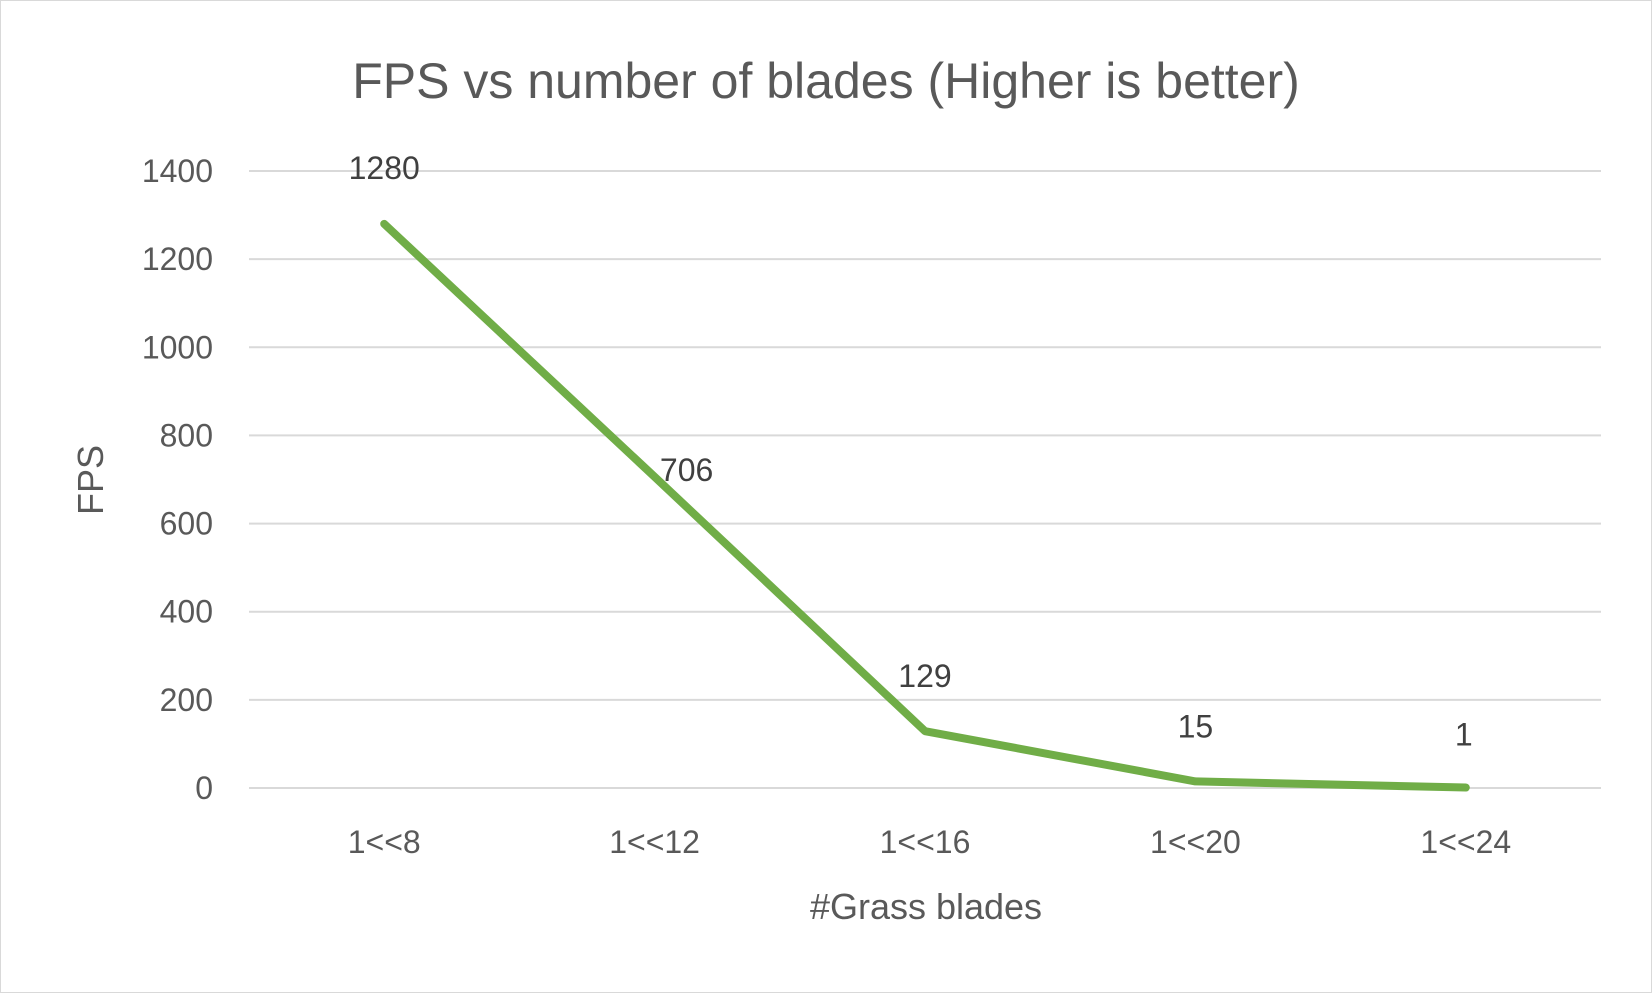 Image resolution: width=1652 pixels, height=993 pixels. Describe the element at coordinates (177, 171) in the screenshot. I see `y-tick-label: 1400` at that location.